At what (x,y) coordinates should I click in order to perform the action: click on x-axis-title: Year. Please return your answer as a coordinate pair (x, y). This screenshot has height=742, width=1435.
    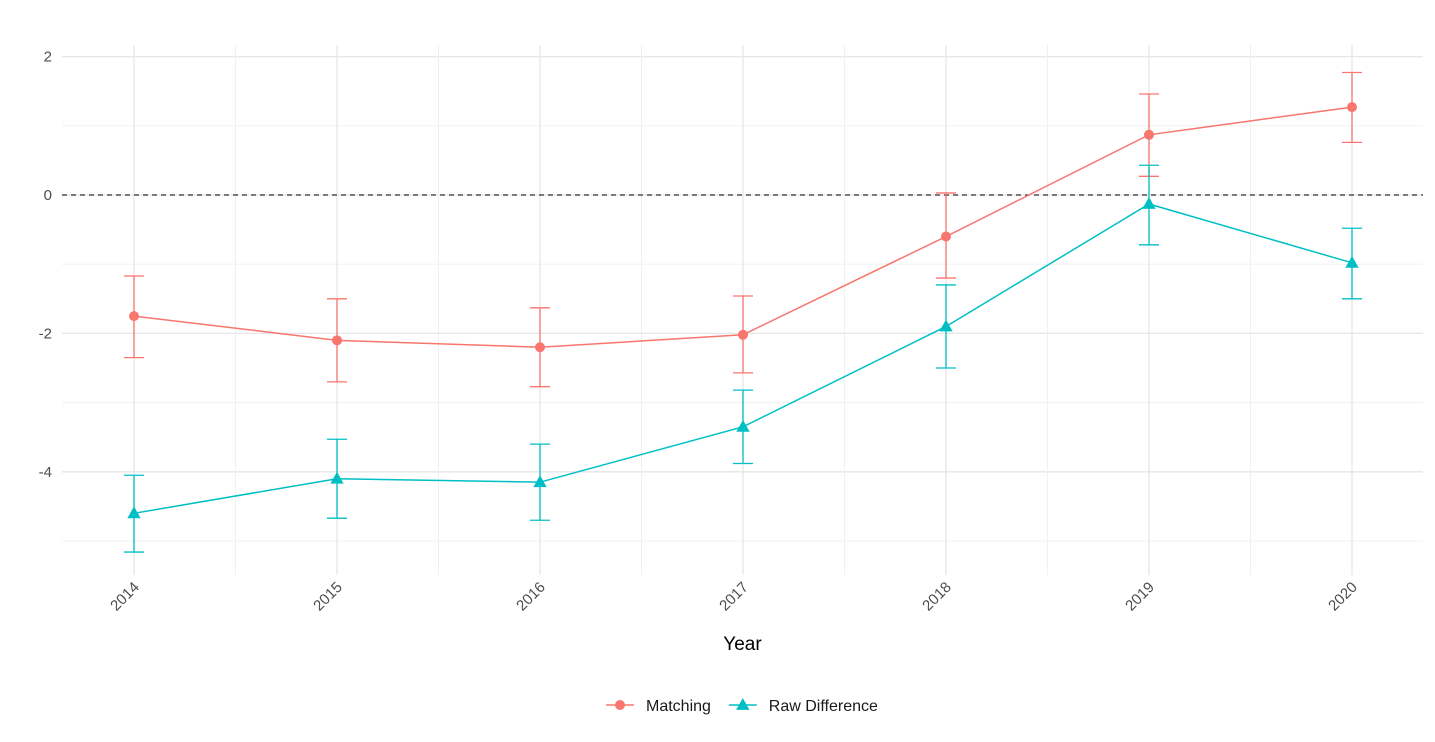
    Looking at the image, I should click on (742, 644).